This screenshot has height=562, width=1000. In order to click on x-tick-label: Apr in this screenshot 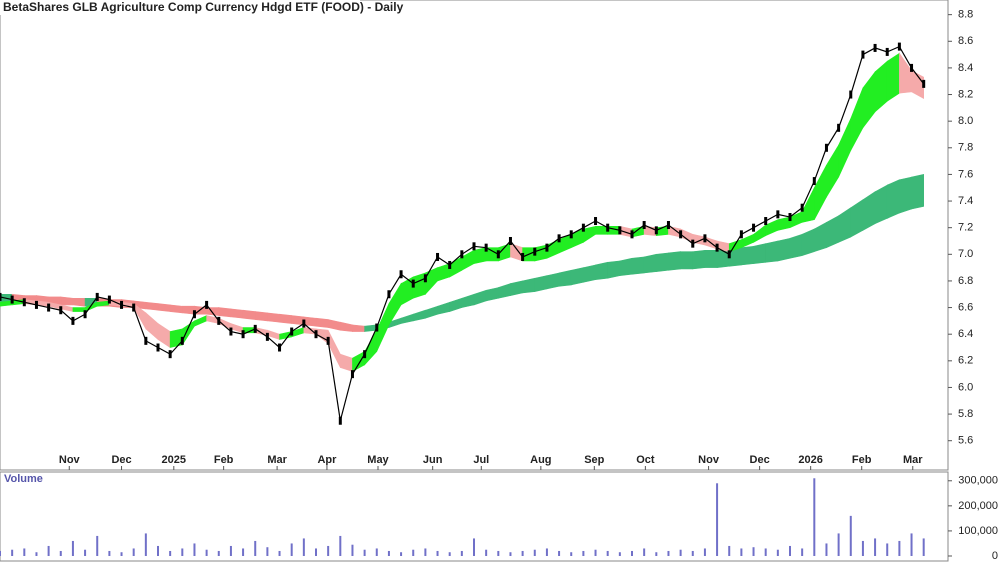, I will do `click(327, 460)`.